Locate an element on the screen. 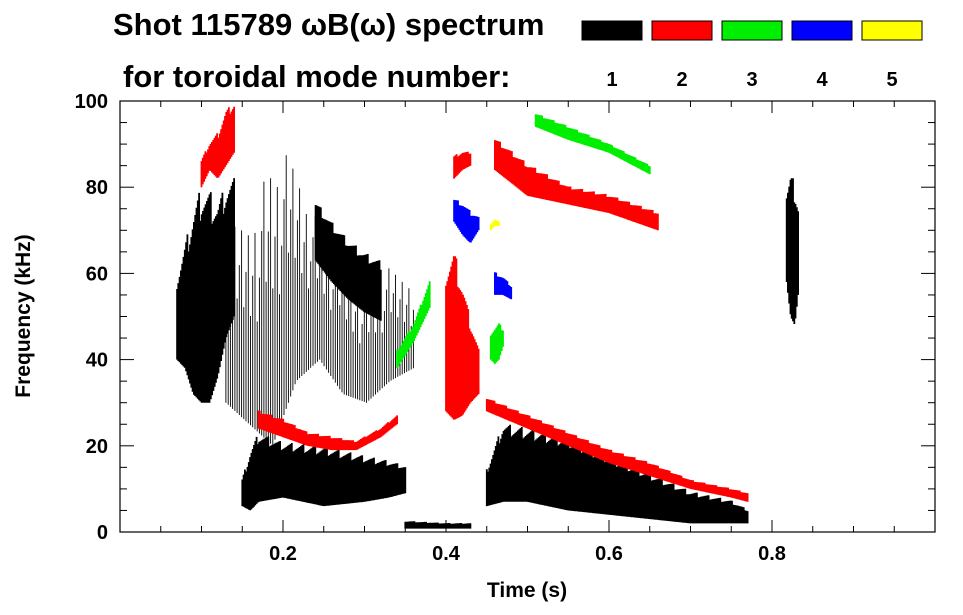 This screenshot has height=615, width=963. x-tick-label: 0.6 is located at coordinates (609, 554).